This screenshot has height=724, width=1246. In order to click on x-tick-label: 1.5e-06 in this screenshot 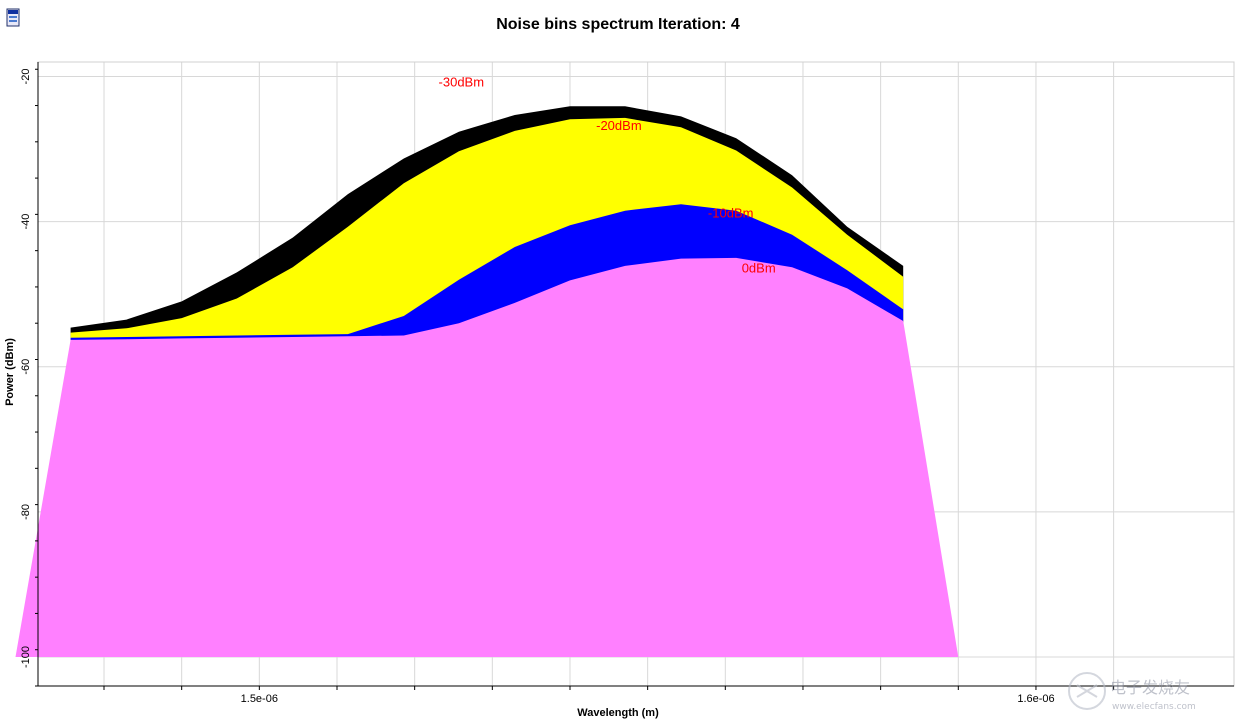, I will do `click(259, 699)`.